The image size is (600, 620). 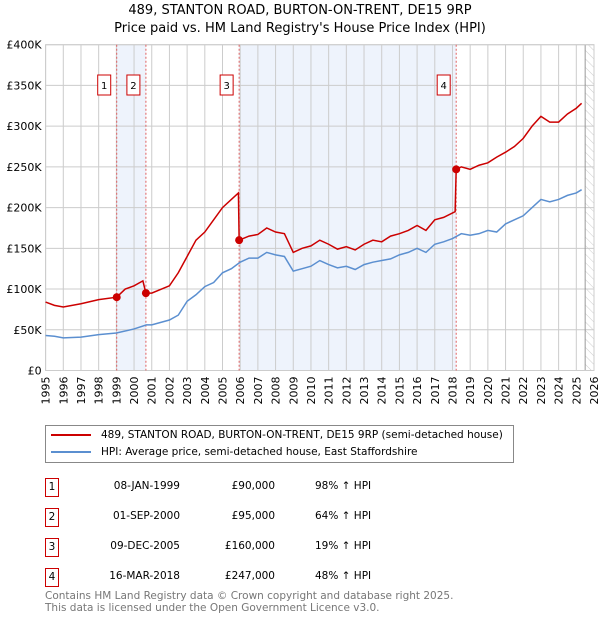 I want to click on x-tick-label: 2005, so click(x=223, y=391).